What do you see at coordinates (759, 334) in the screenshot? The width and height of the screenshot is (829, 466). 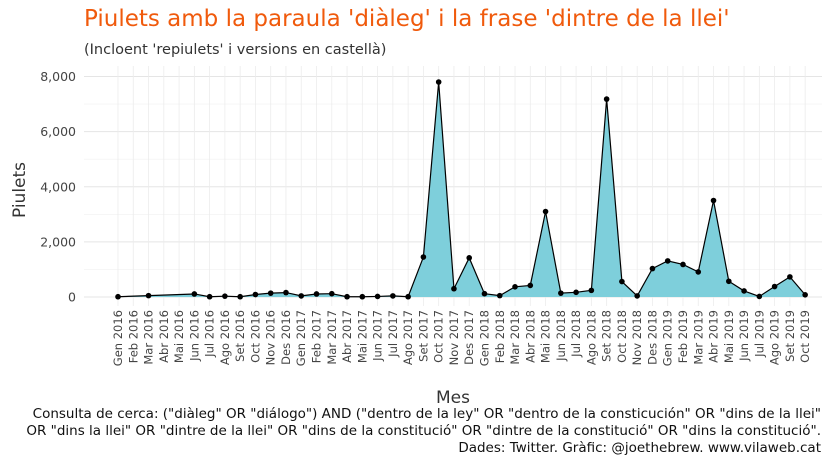 I see `x-tick-label: Jul 2019` at bounding box center [759, 334].